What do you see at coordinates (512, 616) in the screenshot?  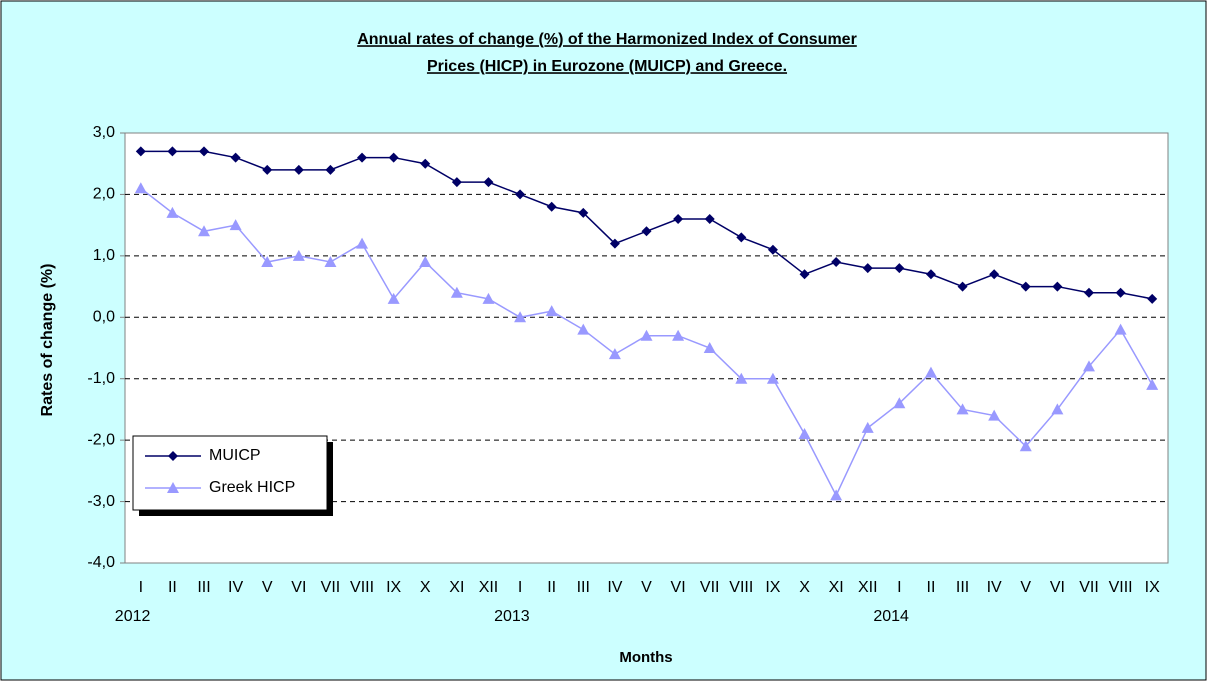 I see `year-label: 2013` at bounding box center [512, 616].